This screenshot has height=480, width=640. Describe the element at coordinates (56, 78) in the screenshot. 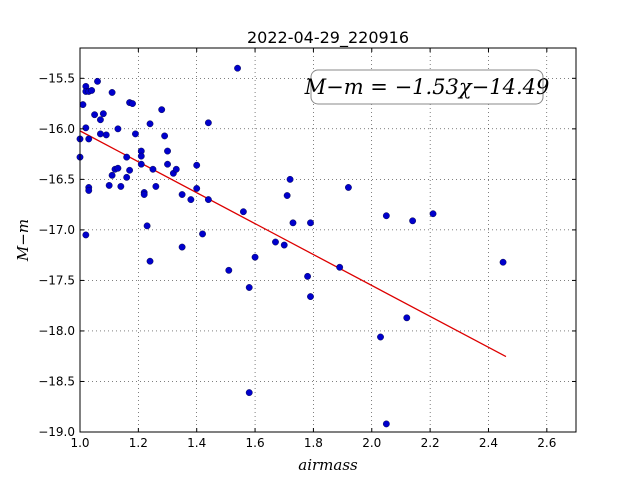

I see `y-tick-label: −15.5` at that location.